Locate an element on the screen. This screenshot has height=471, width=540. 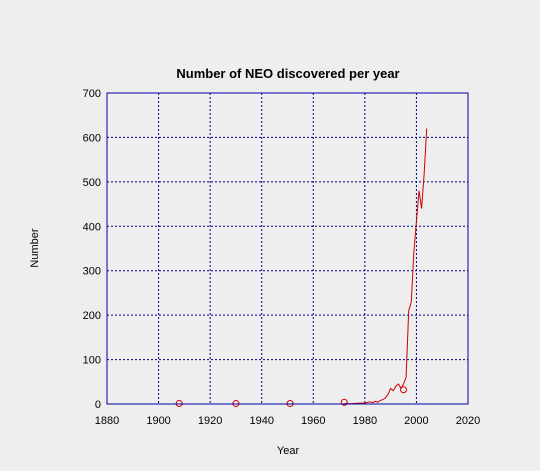
y-tick-labels: 0 100 200 300 400 500 600 700 is located at coordinates (92, 249).